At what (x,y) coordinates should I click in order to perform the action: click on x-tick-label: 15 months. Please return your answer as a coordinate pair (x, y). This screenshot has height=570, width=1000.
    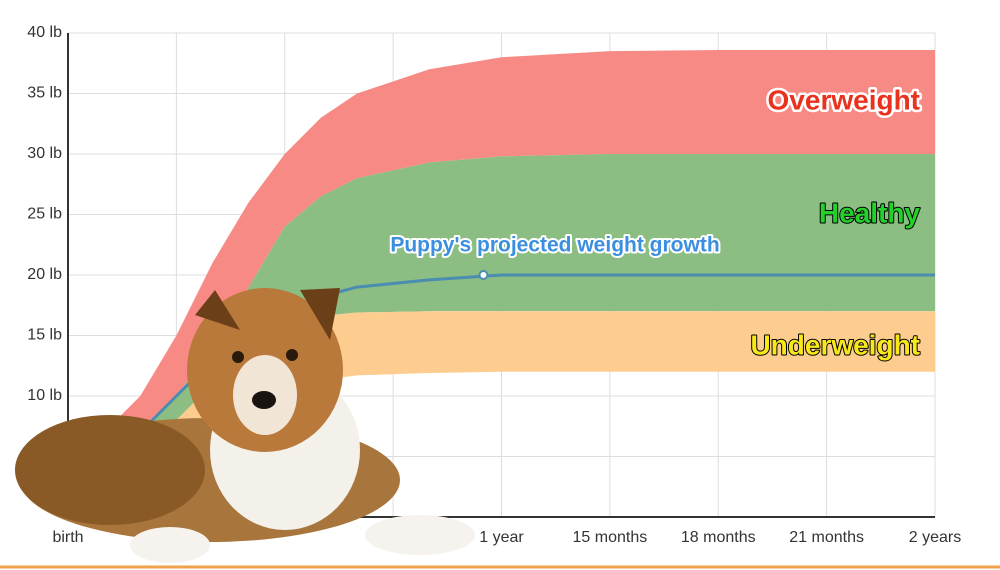
    Looking at the image, I should click on (610, 537).